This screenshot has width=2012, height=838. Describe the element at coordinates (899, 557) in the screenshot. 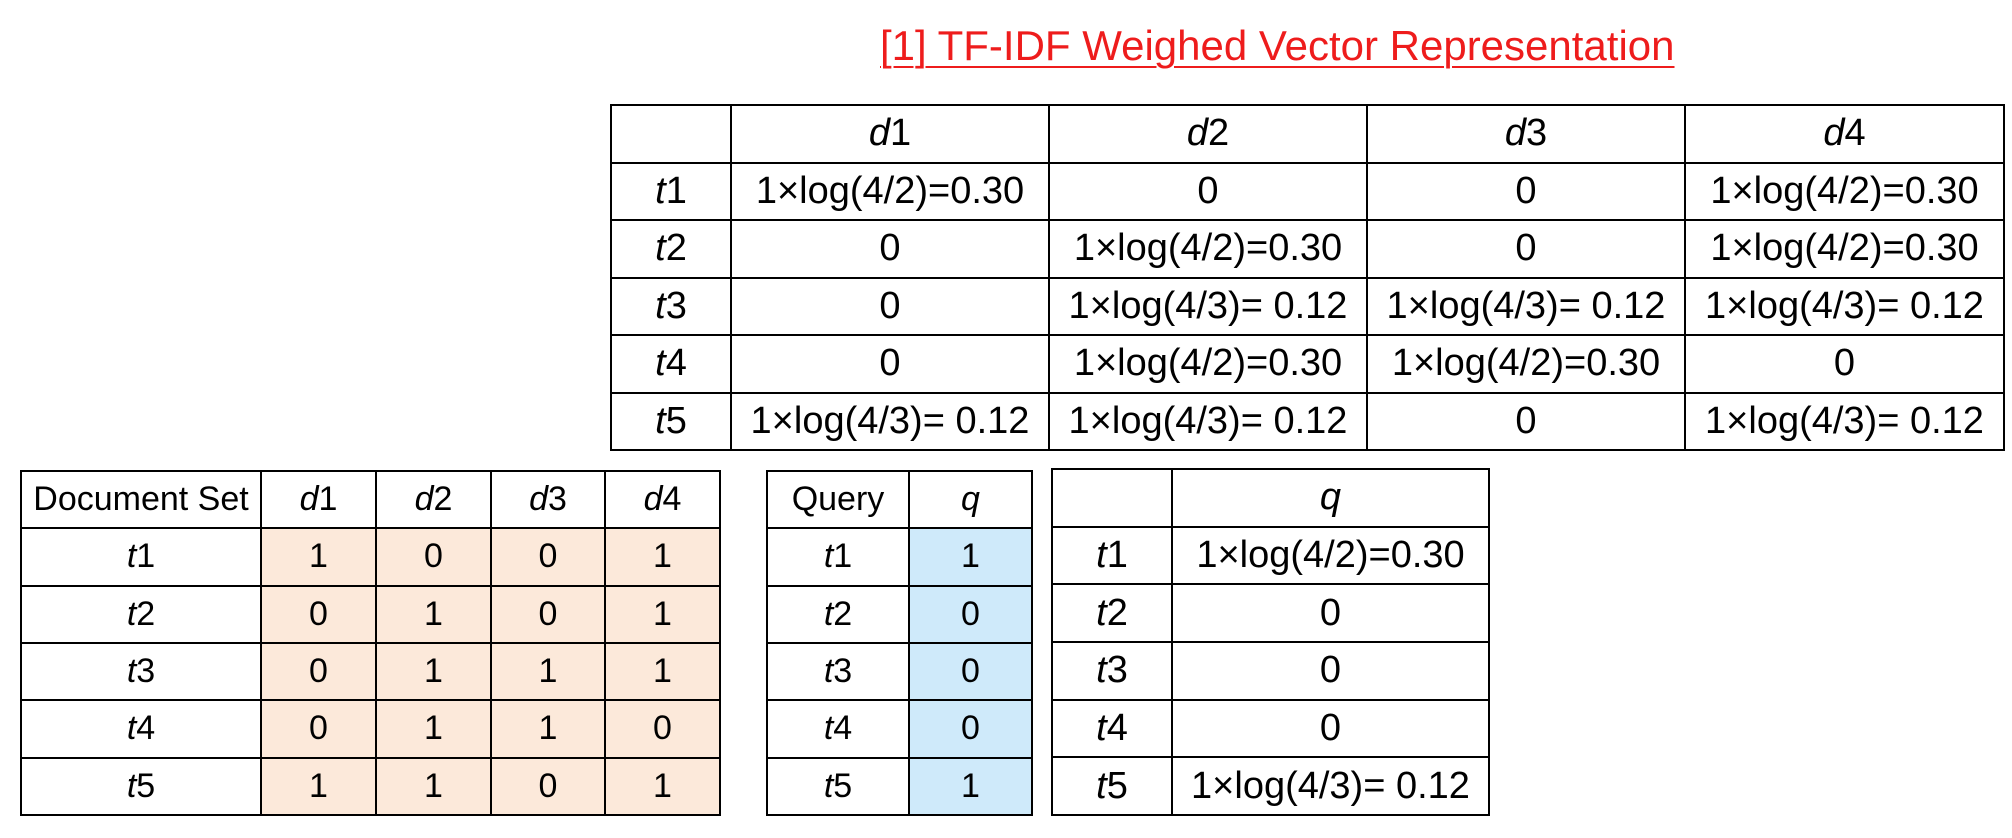

I see `table-row: t1 1` at that location.